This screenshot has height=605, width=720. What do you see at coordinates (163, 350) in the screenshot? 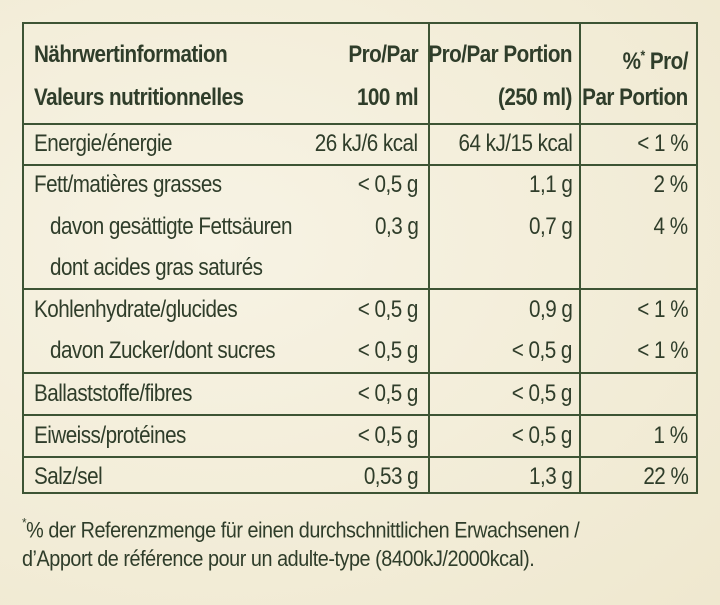
I see `row-sugar-label: davon Zucker/dont sucres` at bounding box center [163, 350].